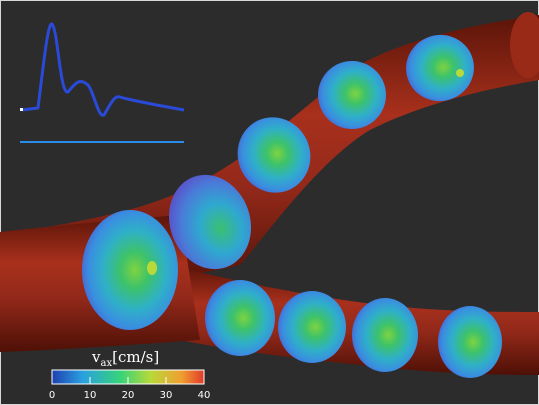  Describe the element at coordinates (52, 395) in the screenshot. I see `colorbar-tick-label: 0` at that location.